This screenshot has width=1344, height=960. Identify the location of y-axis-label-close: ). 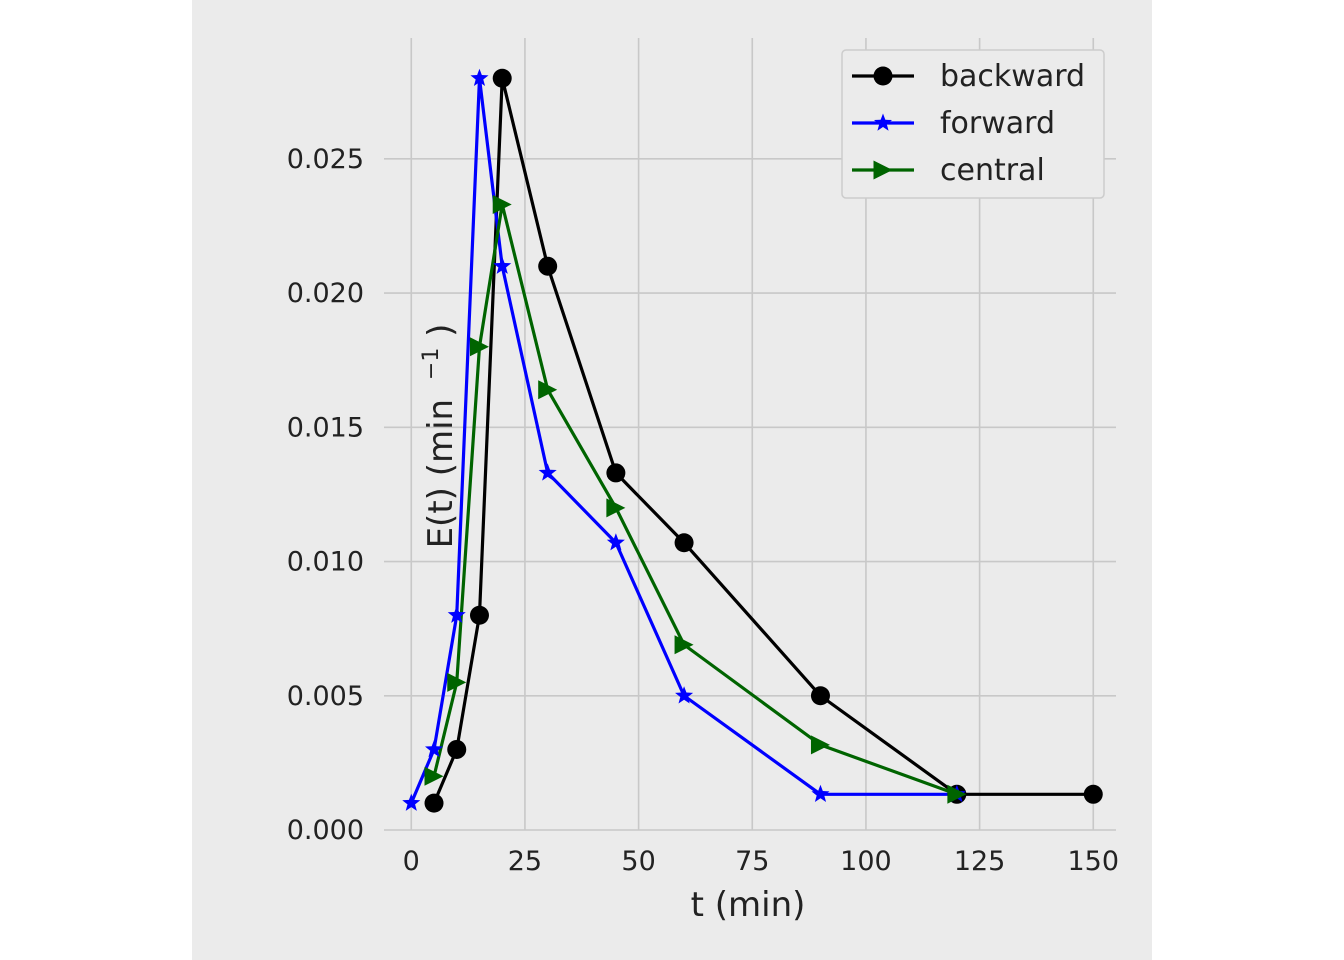
(441, 330).